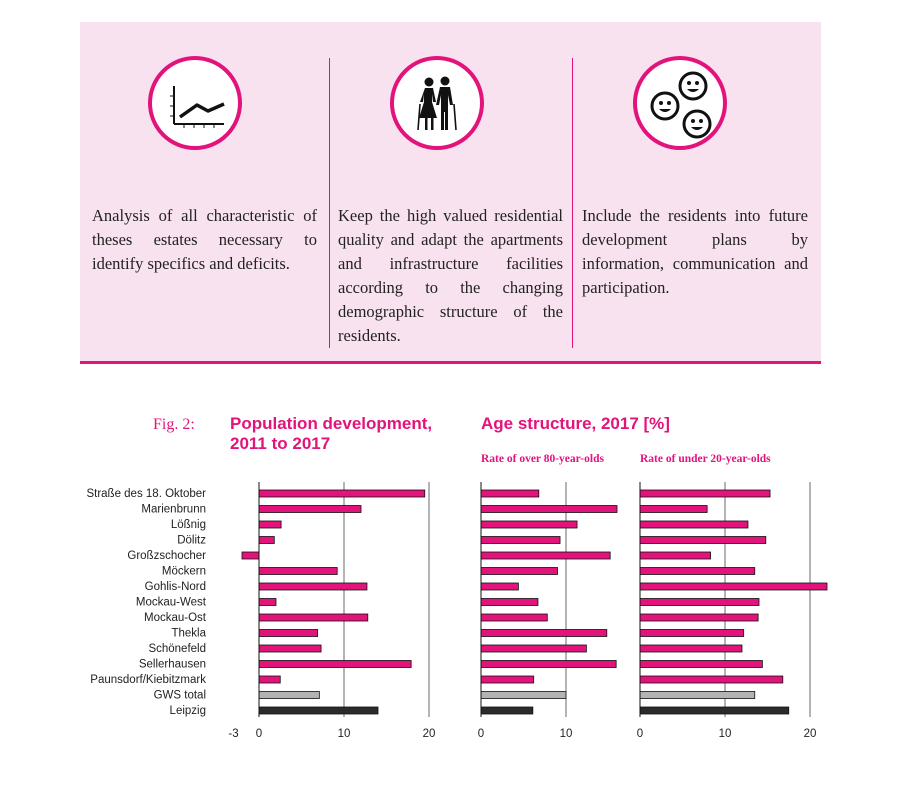  What do you see at coordinates (437, 103) in the screenshot?
I see `elderly-couple-icon` at bounding box center [437, 103].